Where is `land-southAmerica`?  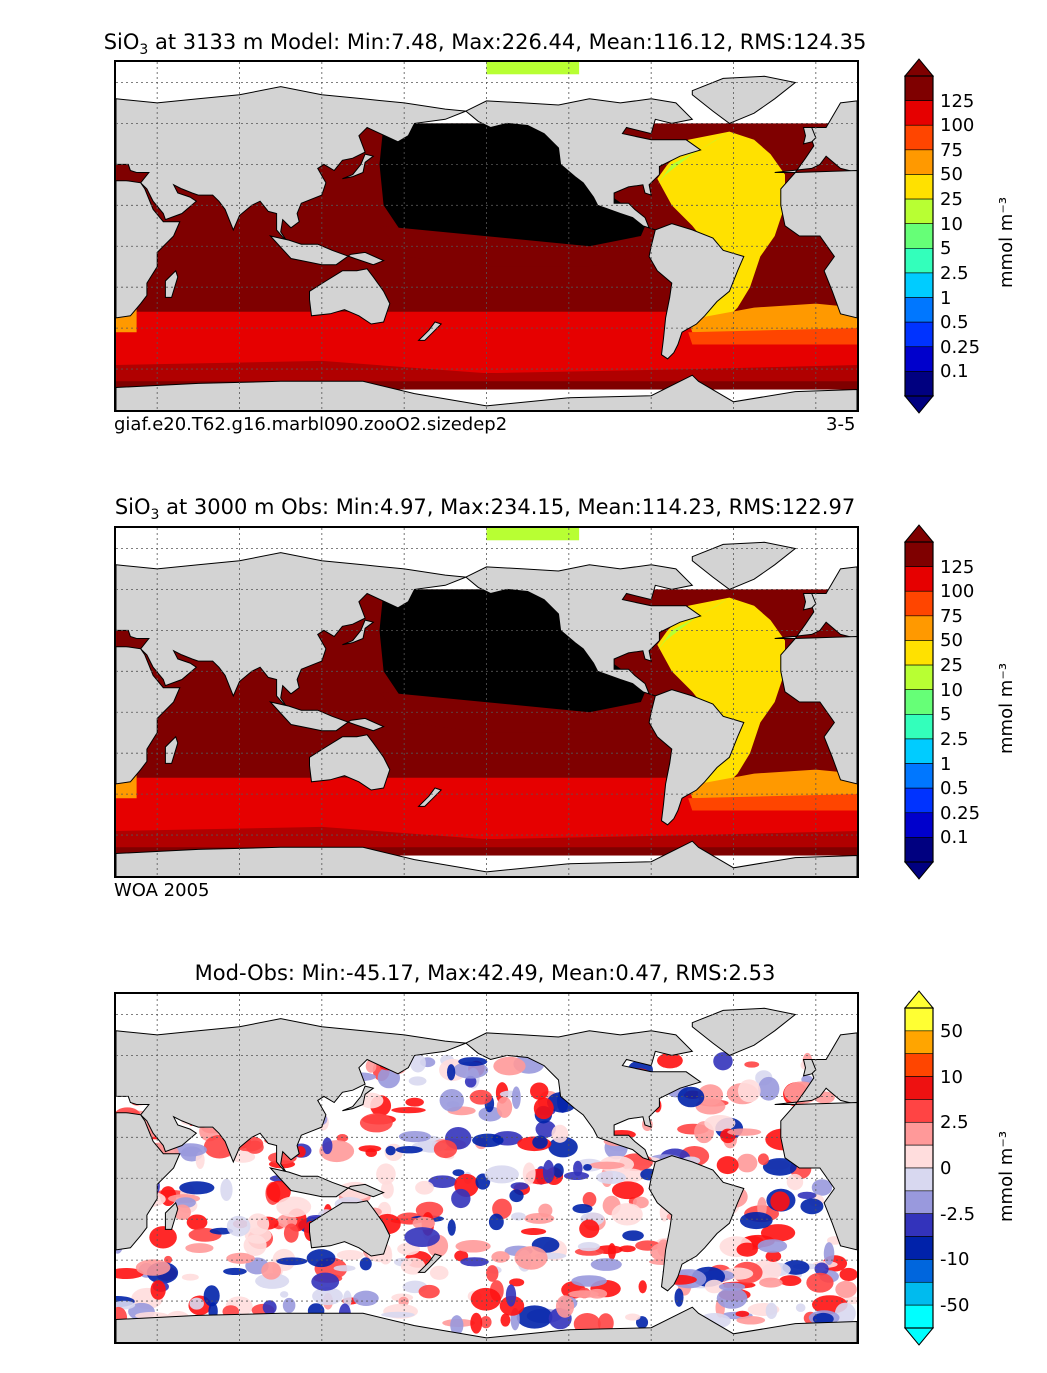
land-southAmerica is located at coordinates (696, 291).